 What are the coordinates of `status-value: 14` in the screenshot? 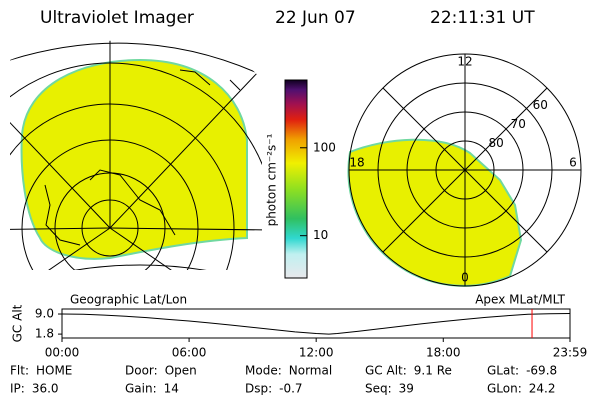 It's located at (171, 389).